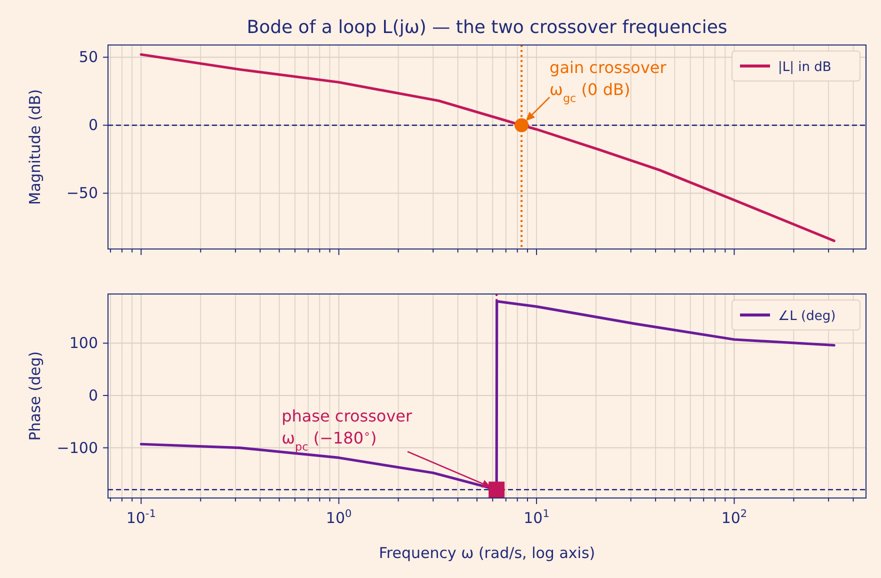 Image resolution: width=881 pixels, height=578 pixels. I want to click on legend-label: ∠L (deg), so click(807, 316).